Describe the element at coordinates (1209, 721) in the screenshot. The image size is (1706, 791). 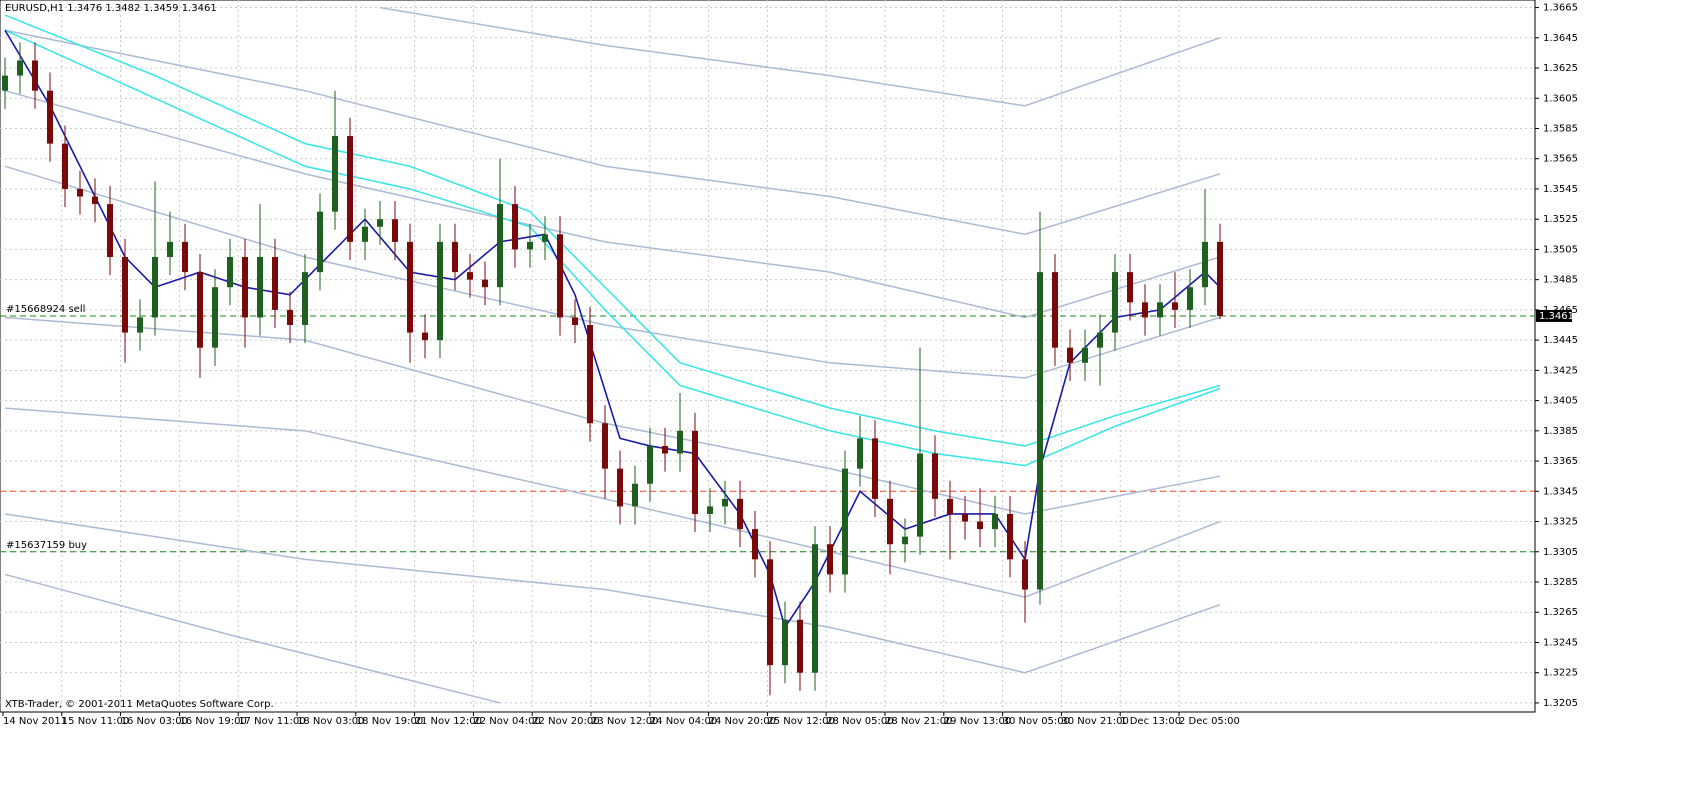
I see `x-tick-label: 2 Dec 05:00` at that location.